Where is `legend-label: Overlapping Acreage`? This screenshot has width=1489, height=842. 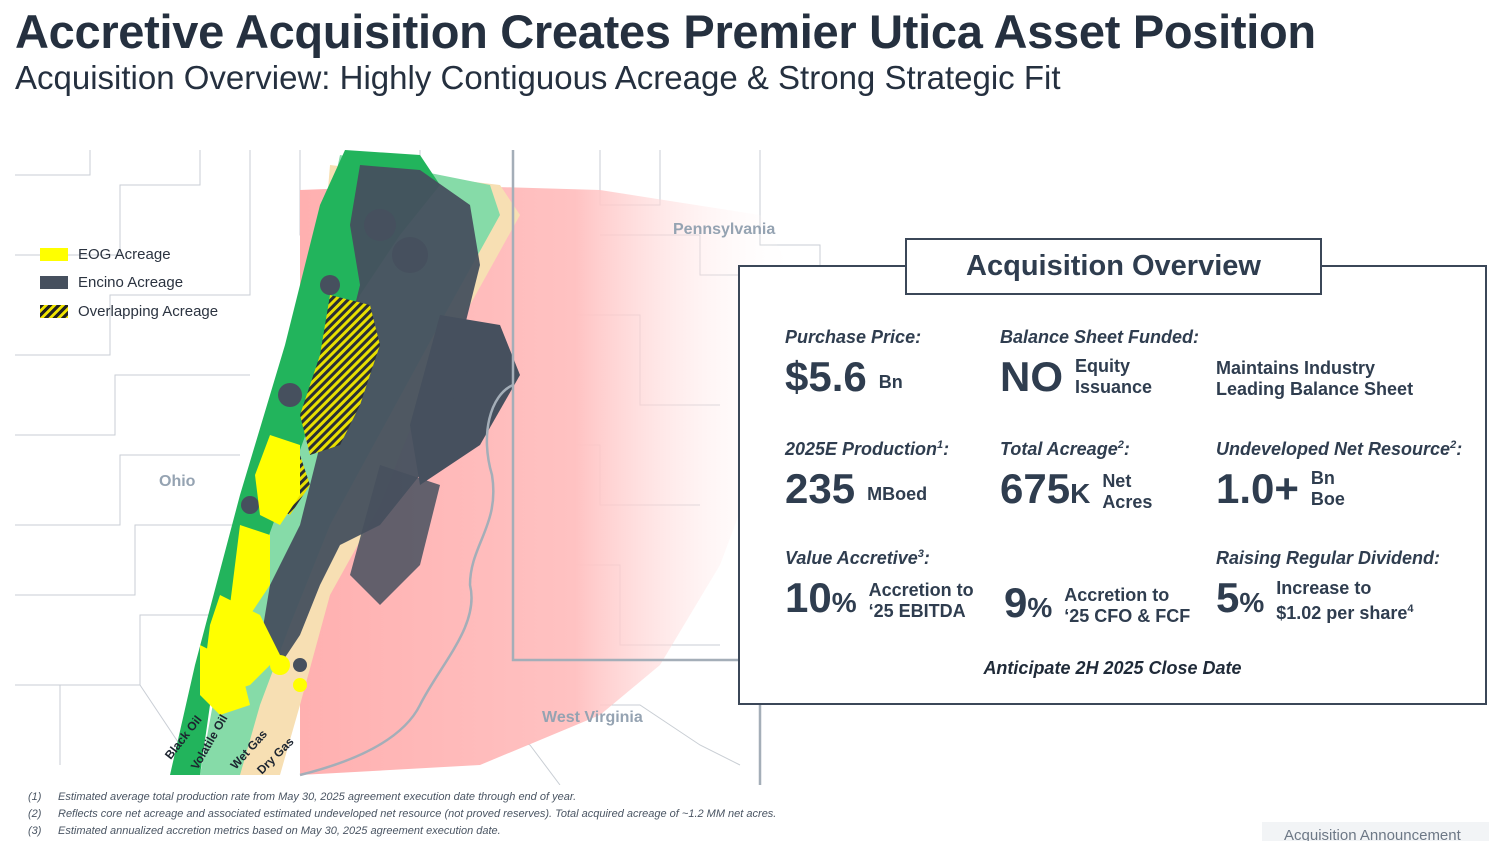 legend-label: Overlapping Acreage is located at coordinates (148, 311).